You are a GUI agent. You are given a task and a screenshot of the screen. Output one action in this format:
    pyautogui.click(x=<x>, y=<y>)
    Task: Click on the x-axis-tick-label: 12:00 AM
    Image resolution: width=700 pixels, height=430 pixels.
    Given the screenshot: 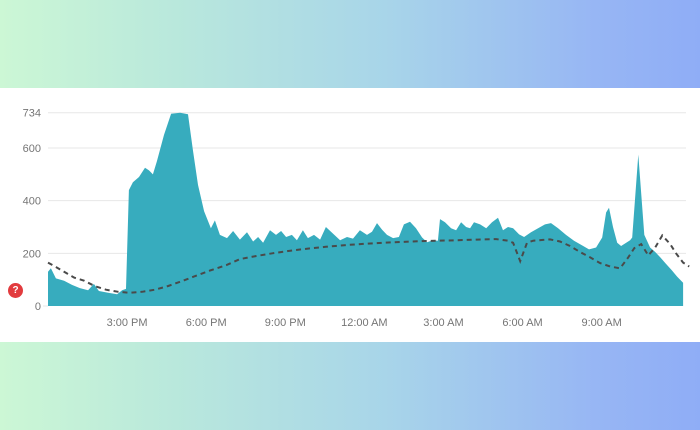 What is the action you would take?
    pyautogui.click(x=364, y=323)
    